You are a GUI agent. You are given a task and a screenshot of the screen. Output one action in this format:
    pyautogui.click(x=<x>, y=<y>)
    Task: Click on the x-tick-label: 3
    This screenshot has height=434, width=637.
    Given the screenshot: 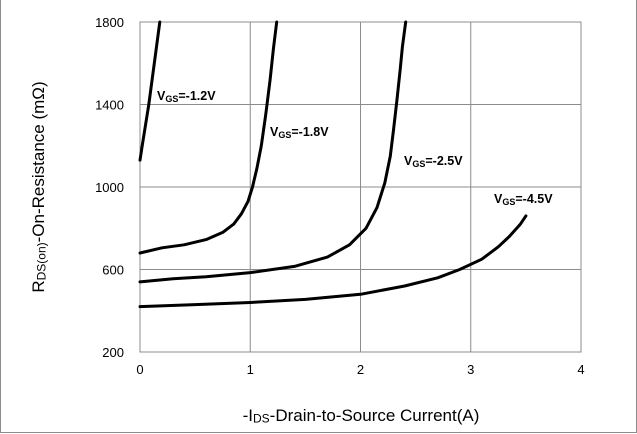 What is the action you would take?
    pyautogui.click(x=470, y=369)
    